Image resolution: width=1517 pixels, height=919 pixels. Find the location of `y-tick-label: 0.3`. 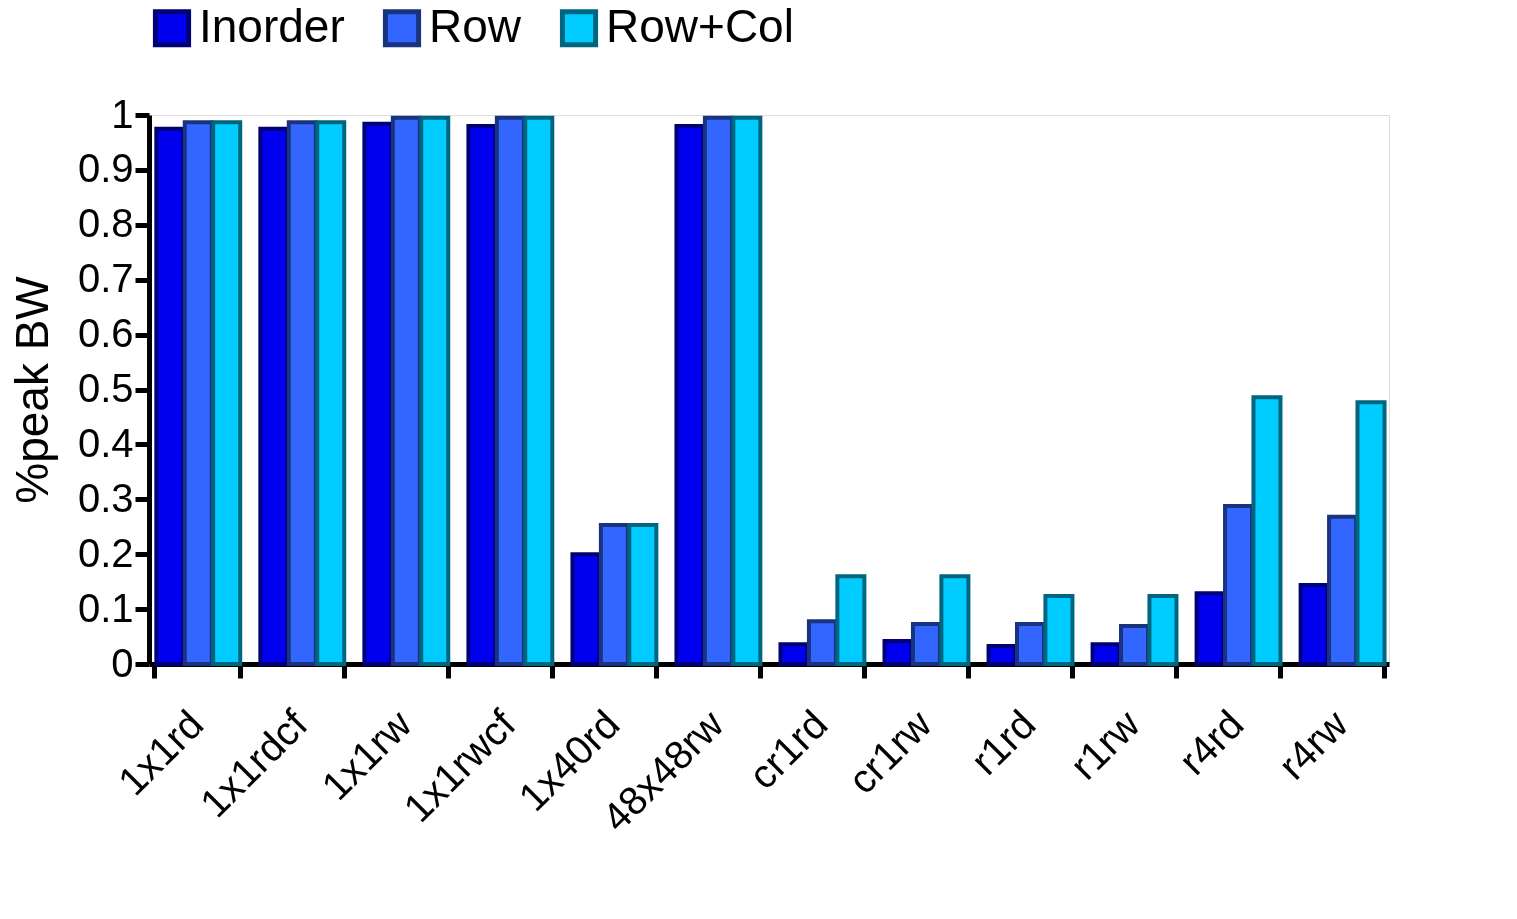

y-tick-label: 0.3 is located at coordinates (105, 497).